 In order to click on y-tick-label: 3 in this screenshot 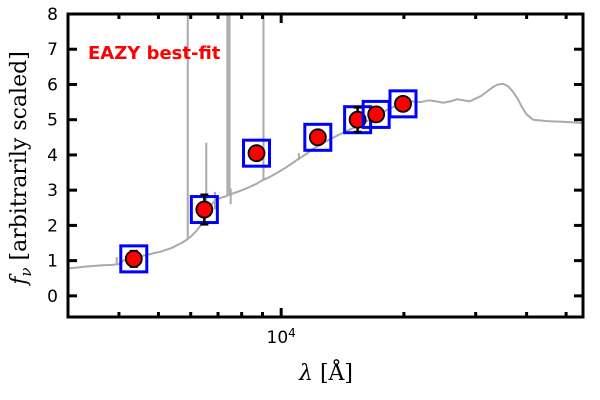, I will do `click(52, 191)`.